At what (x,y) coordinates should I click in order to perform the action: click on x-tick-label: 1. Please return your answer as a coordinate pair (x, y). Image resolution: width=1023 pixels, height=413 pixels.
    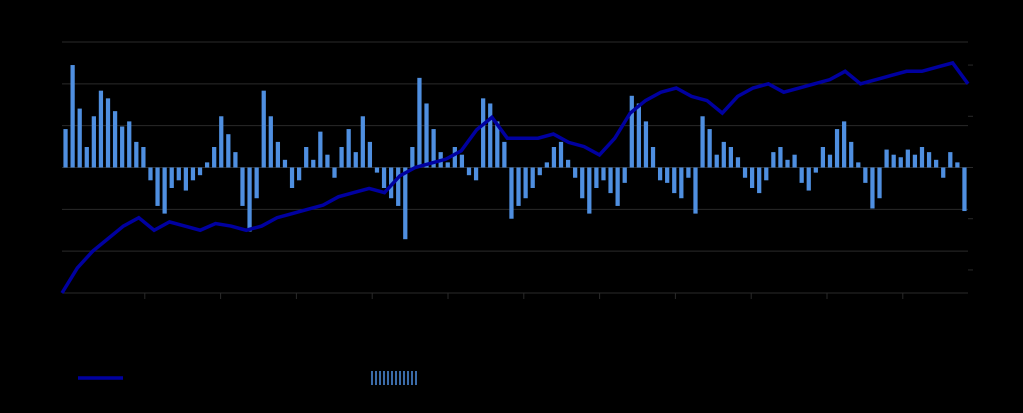
    Looking at the image, I should click on (561, 320).